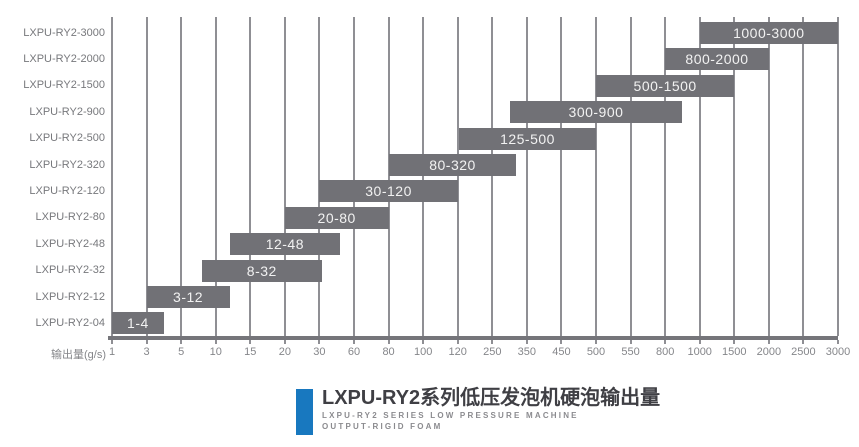 The height and width of the screenshot is (447, 859). Describe the element at coordinates (67, 111) in the screenshot. I see `row-label: LXPU-RY2-900` at that location.